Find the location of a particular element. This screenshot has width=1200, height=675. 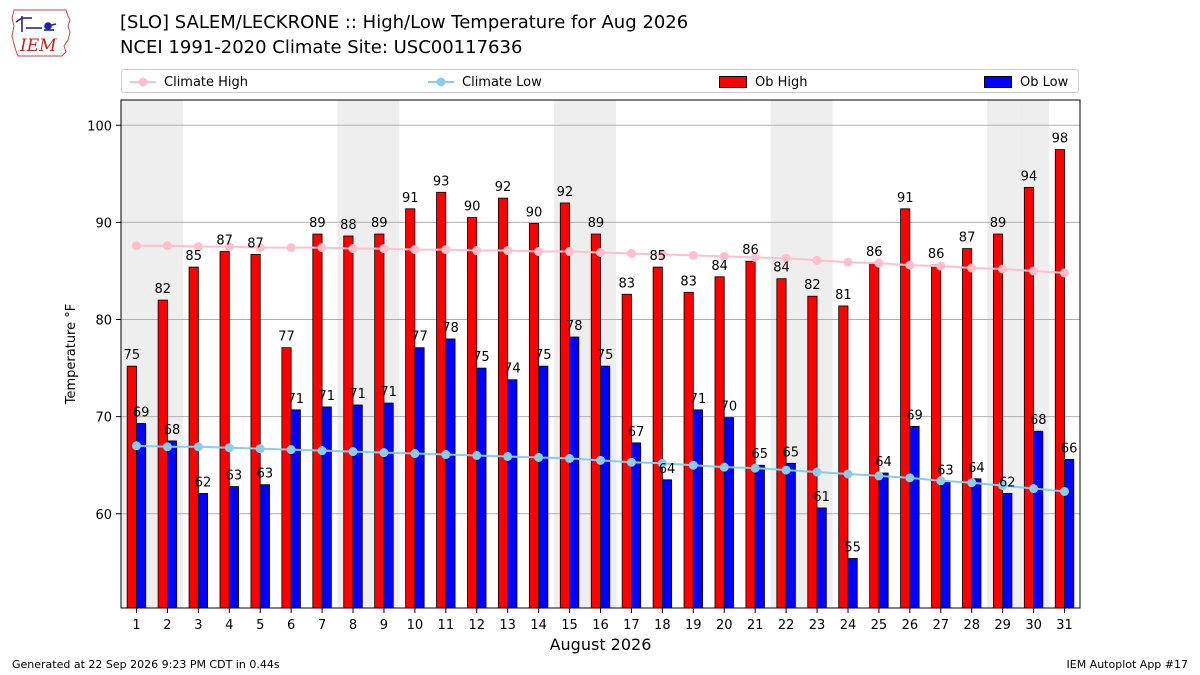

legend-ob-low: Ob Low is located at coordinates (1026, 82).